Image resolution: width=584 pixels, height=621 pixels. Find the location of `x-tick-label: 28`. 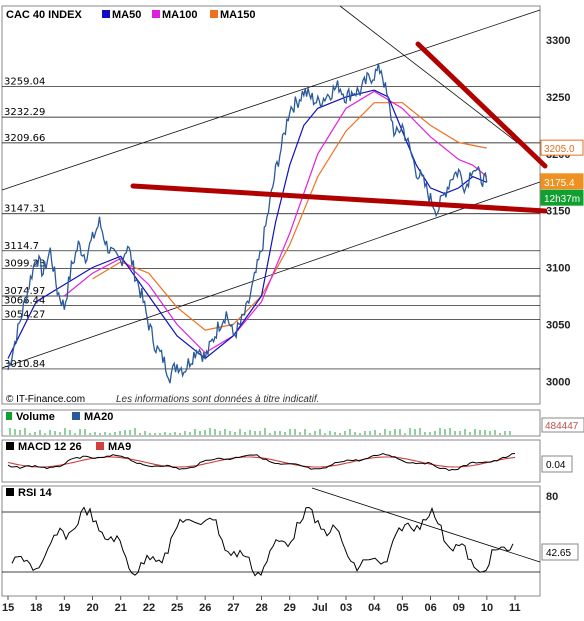

x-tick-label: 28 is located at coordinates (262, 608).